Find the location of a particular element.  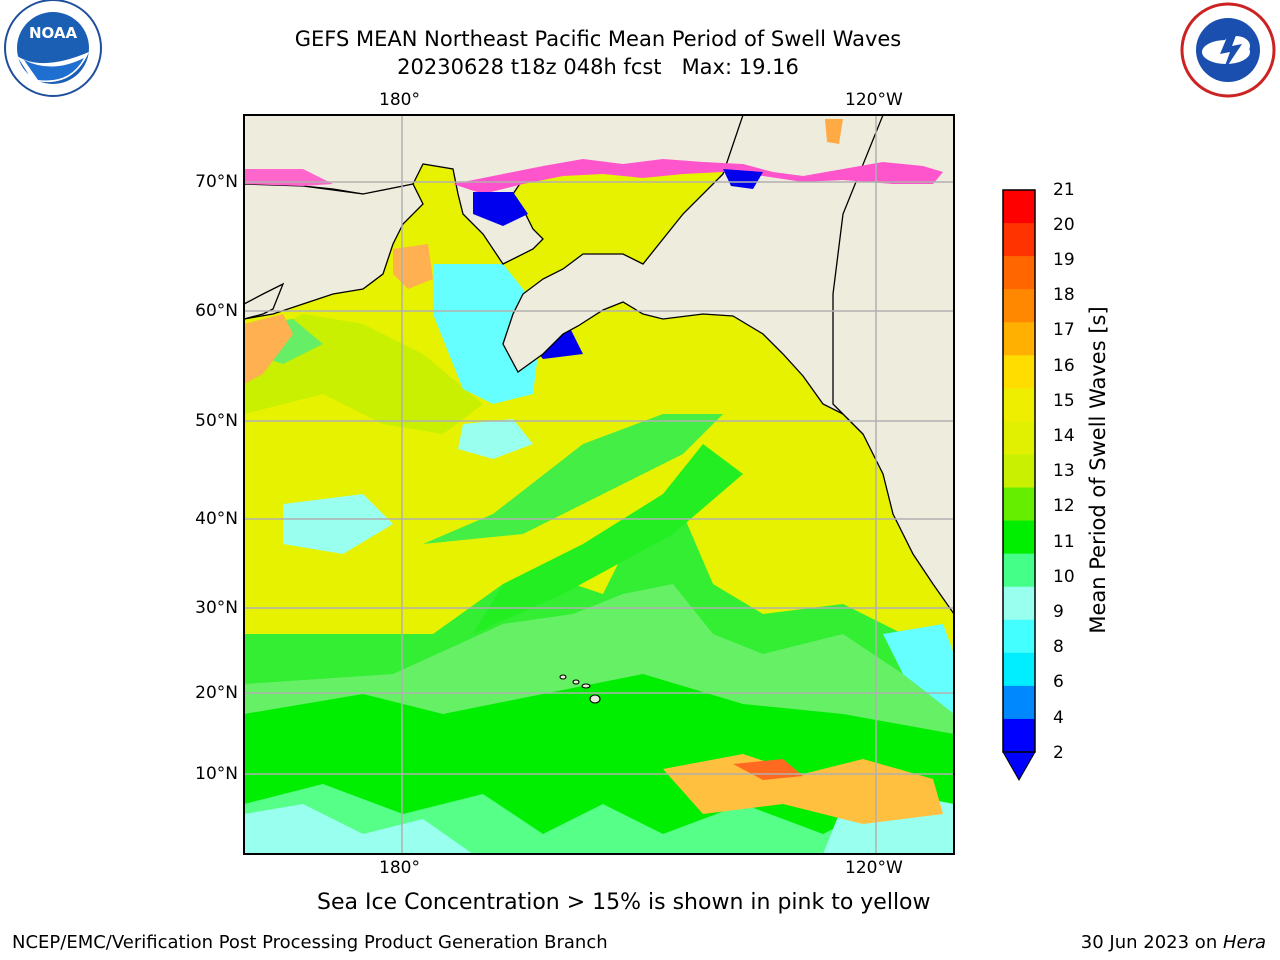

colorbar-tick: 13 is located at coordinates (1064, 471).